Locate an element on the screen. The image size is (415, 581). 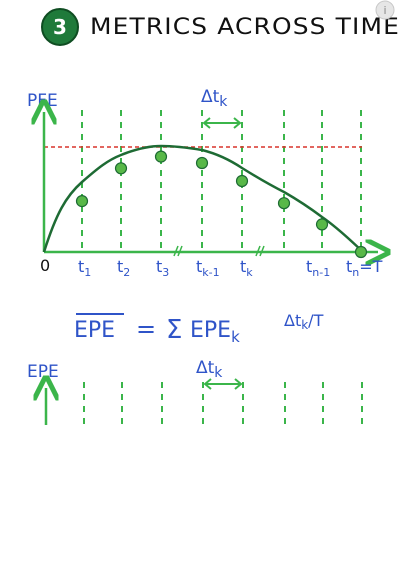
info-icon: i is located at coordinates (385, 10).